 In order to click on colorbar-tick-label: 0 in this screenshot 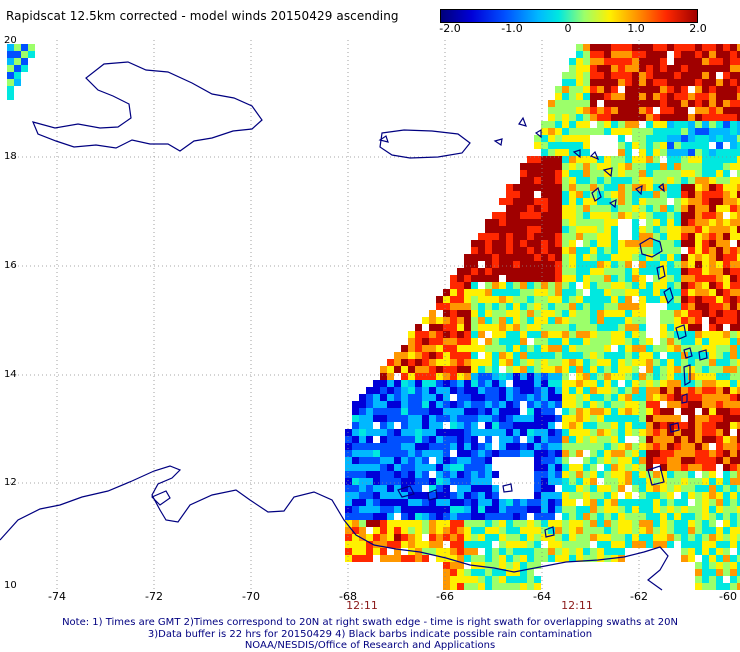, I will do `click(568, 28)`.